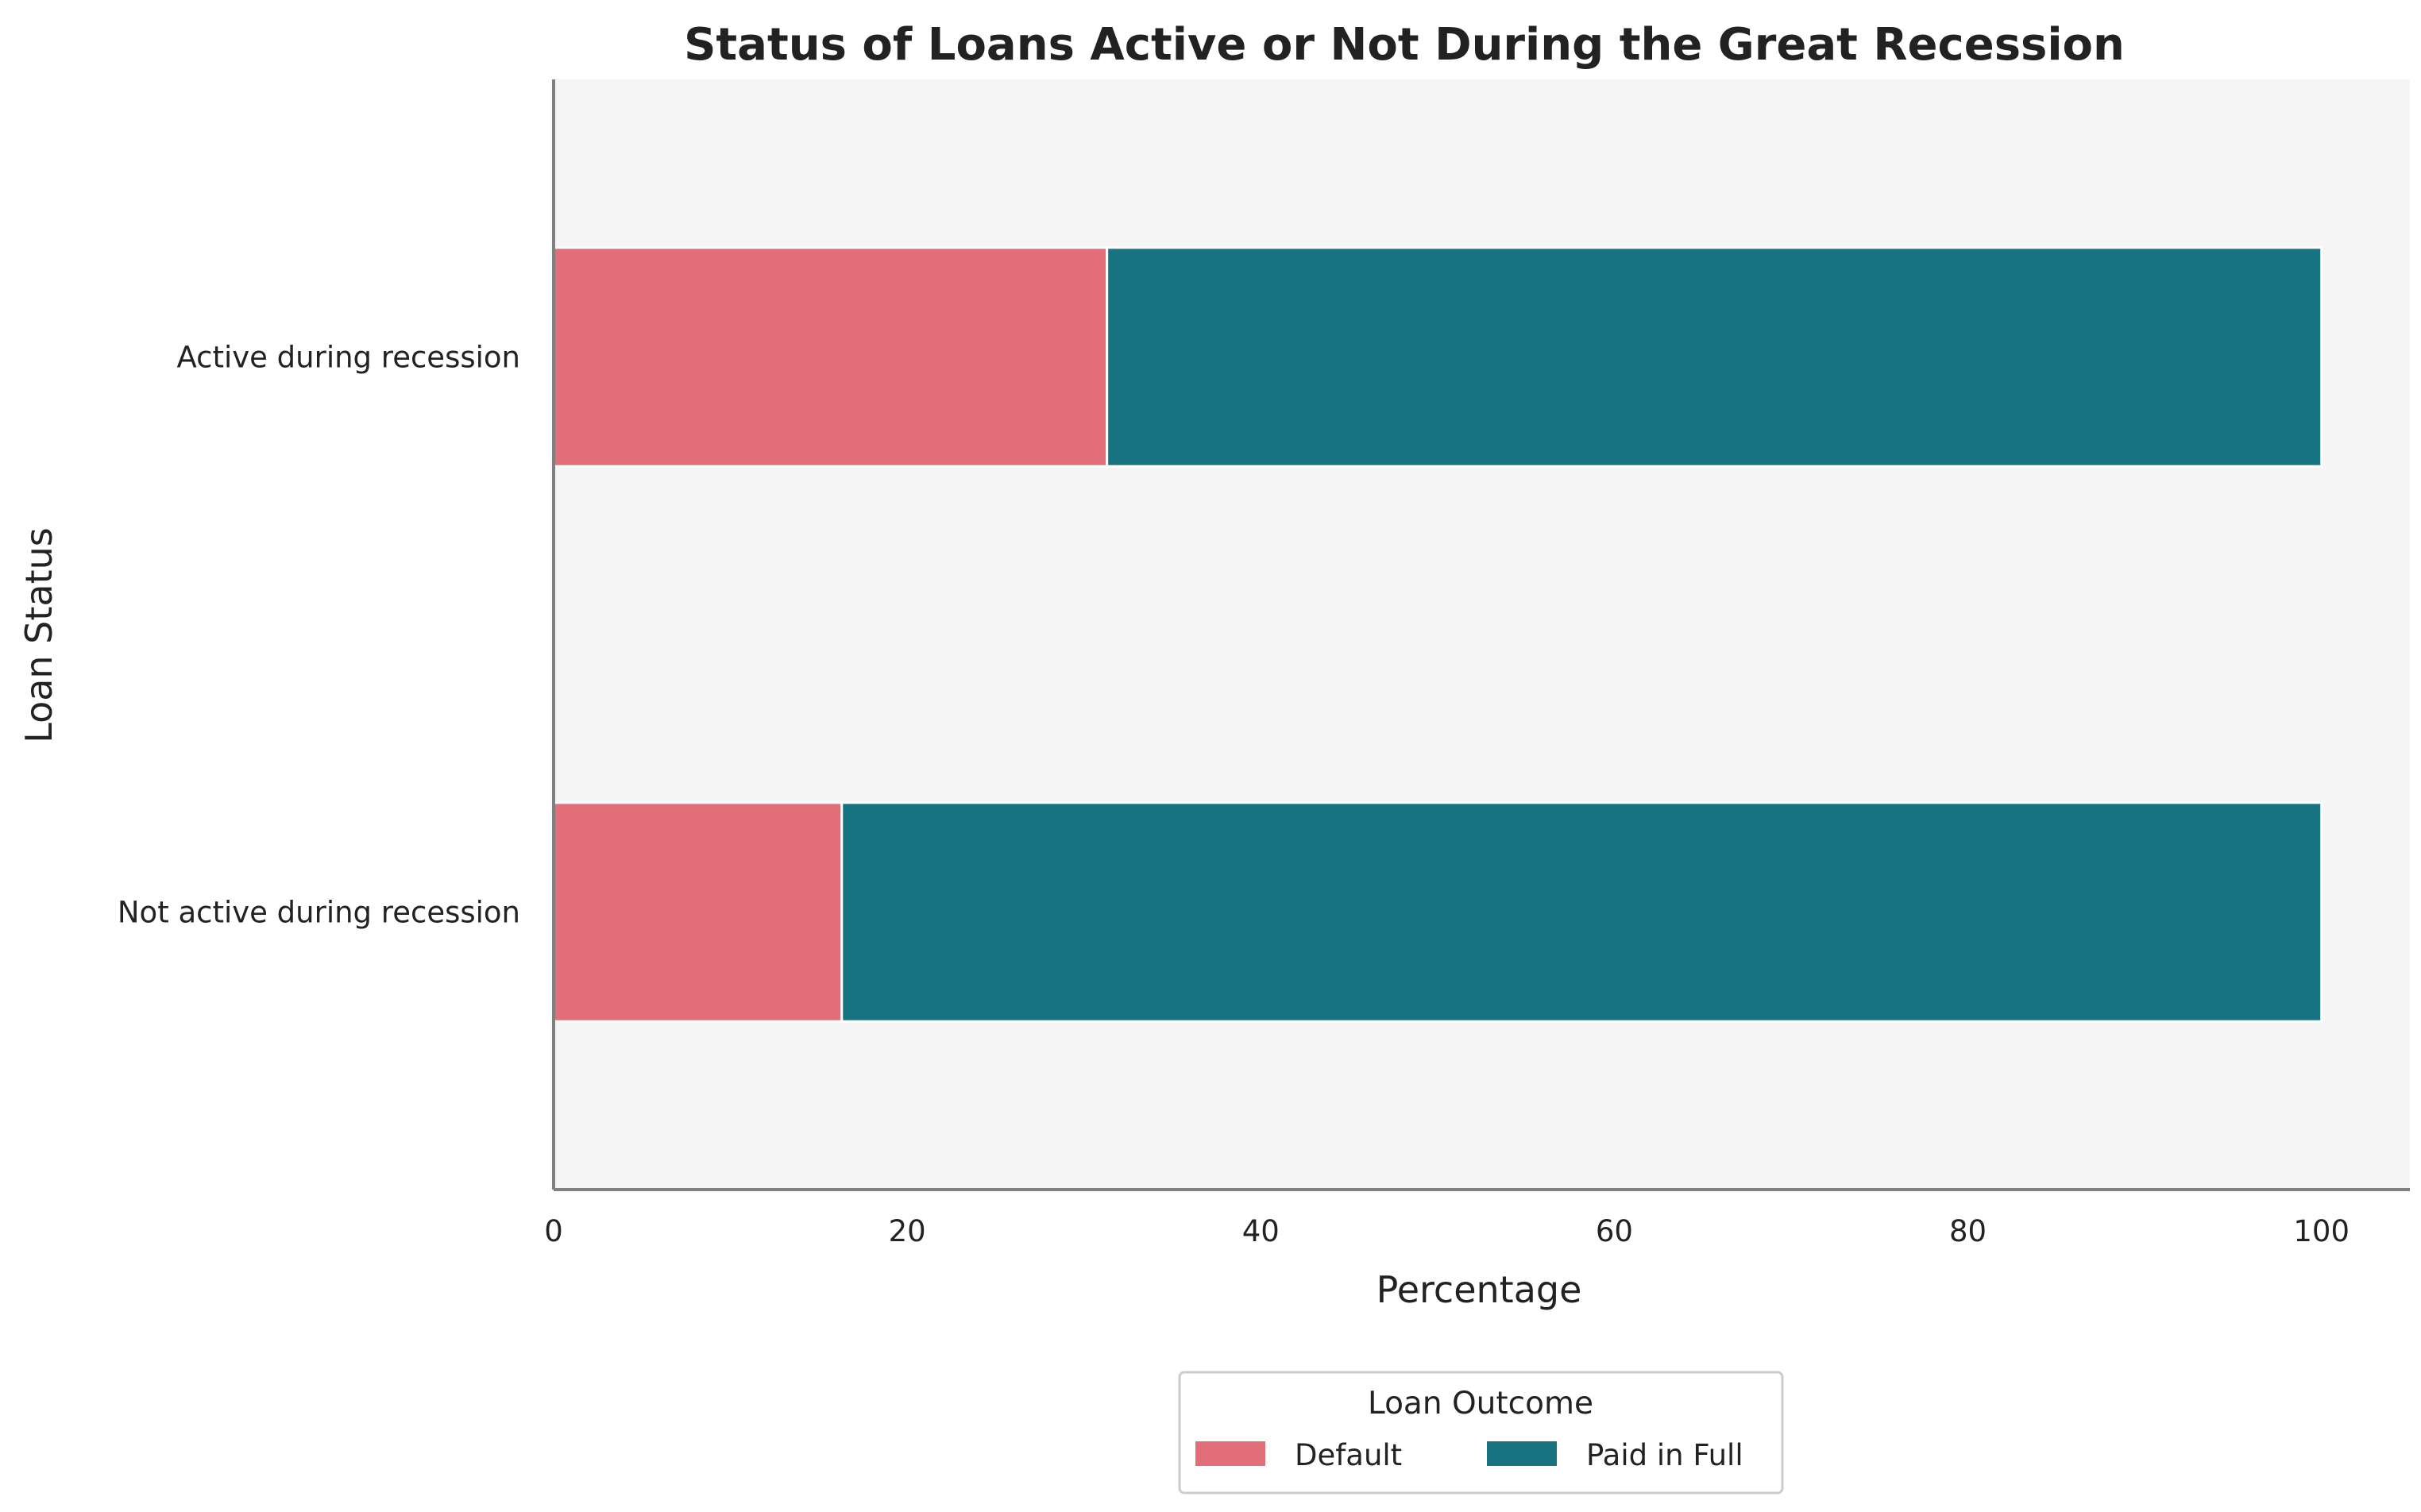 This screenshot has height=1512, width=2421. I want to click on y-tick-label: Active during recession, so click(348, 358).